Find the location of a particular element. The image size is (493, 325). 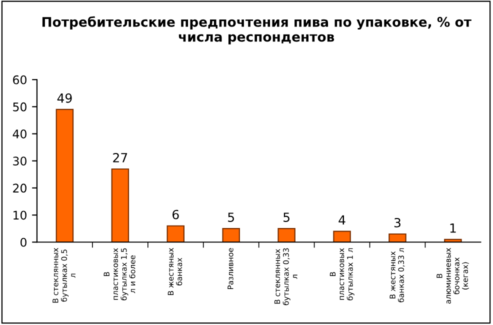

data-label: 3 is located at coordinates (397, 223).